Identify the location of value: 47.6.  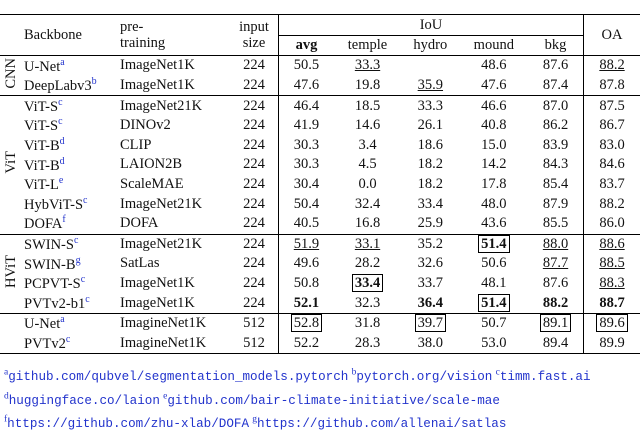
(493, 85).